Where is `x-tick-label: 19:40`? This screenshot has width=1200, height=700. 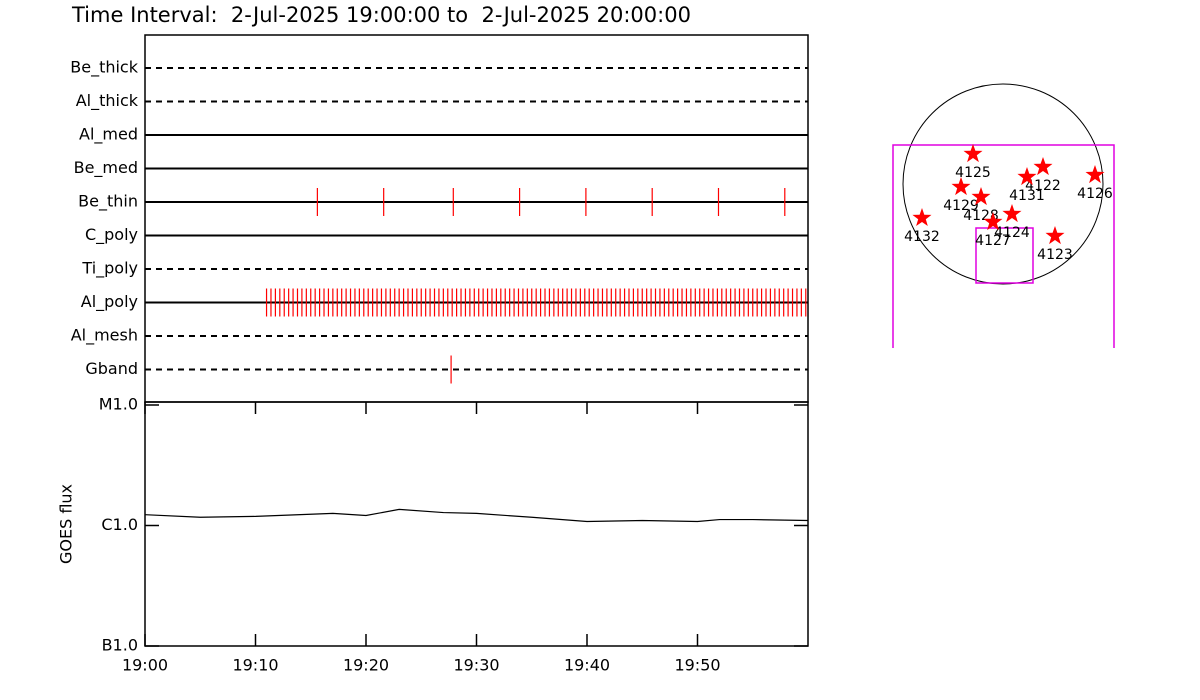
x-tick-label: 19:40 is located at coordinates (587, 665).